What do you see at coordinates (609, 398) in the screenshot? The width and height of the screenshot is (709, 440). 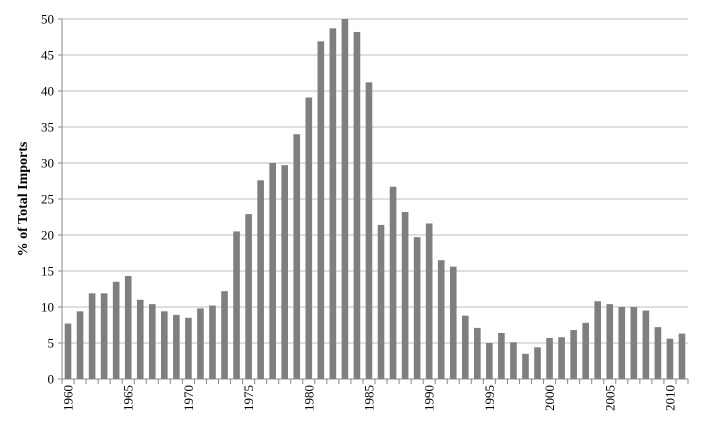 I see `x-tick-label: 2005` at bounding box center [609, 398].